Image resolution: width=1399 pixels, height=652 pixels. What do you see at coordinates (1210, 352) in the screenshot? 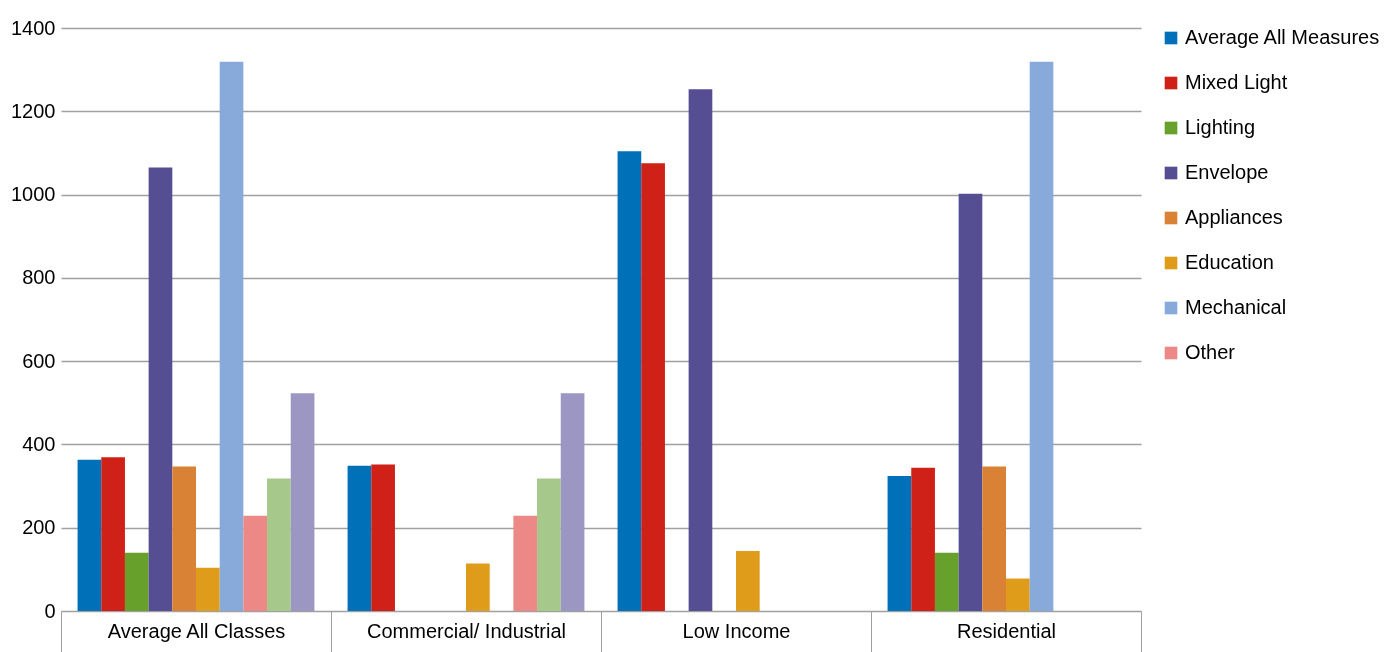
I see `legend-label: Other` at bounding box center [1210, 352].